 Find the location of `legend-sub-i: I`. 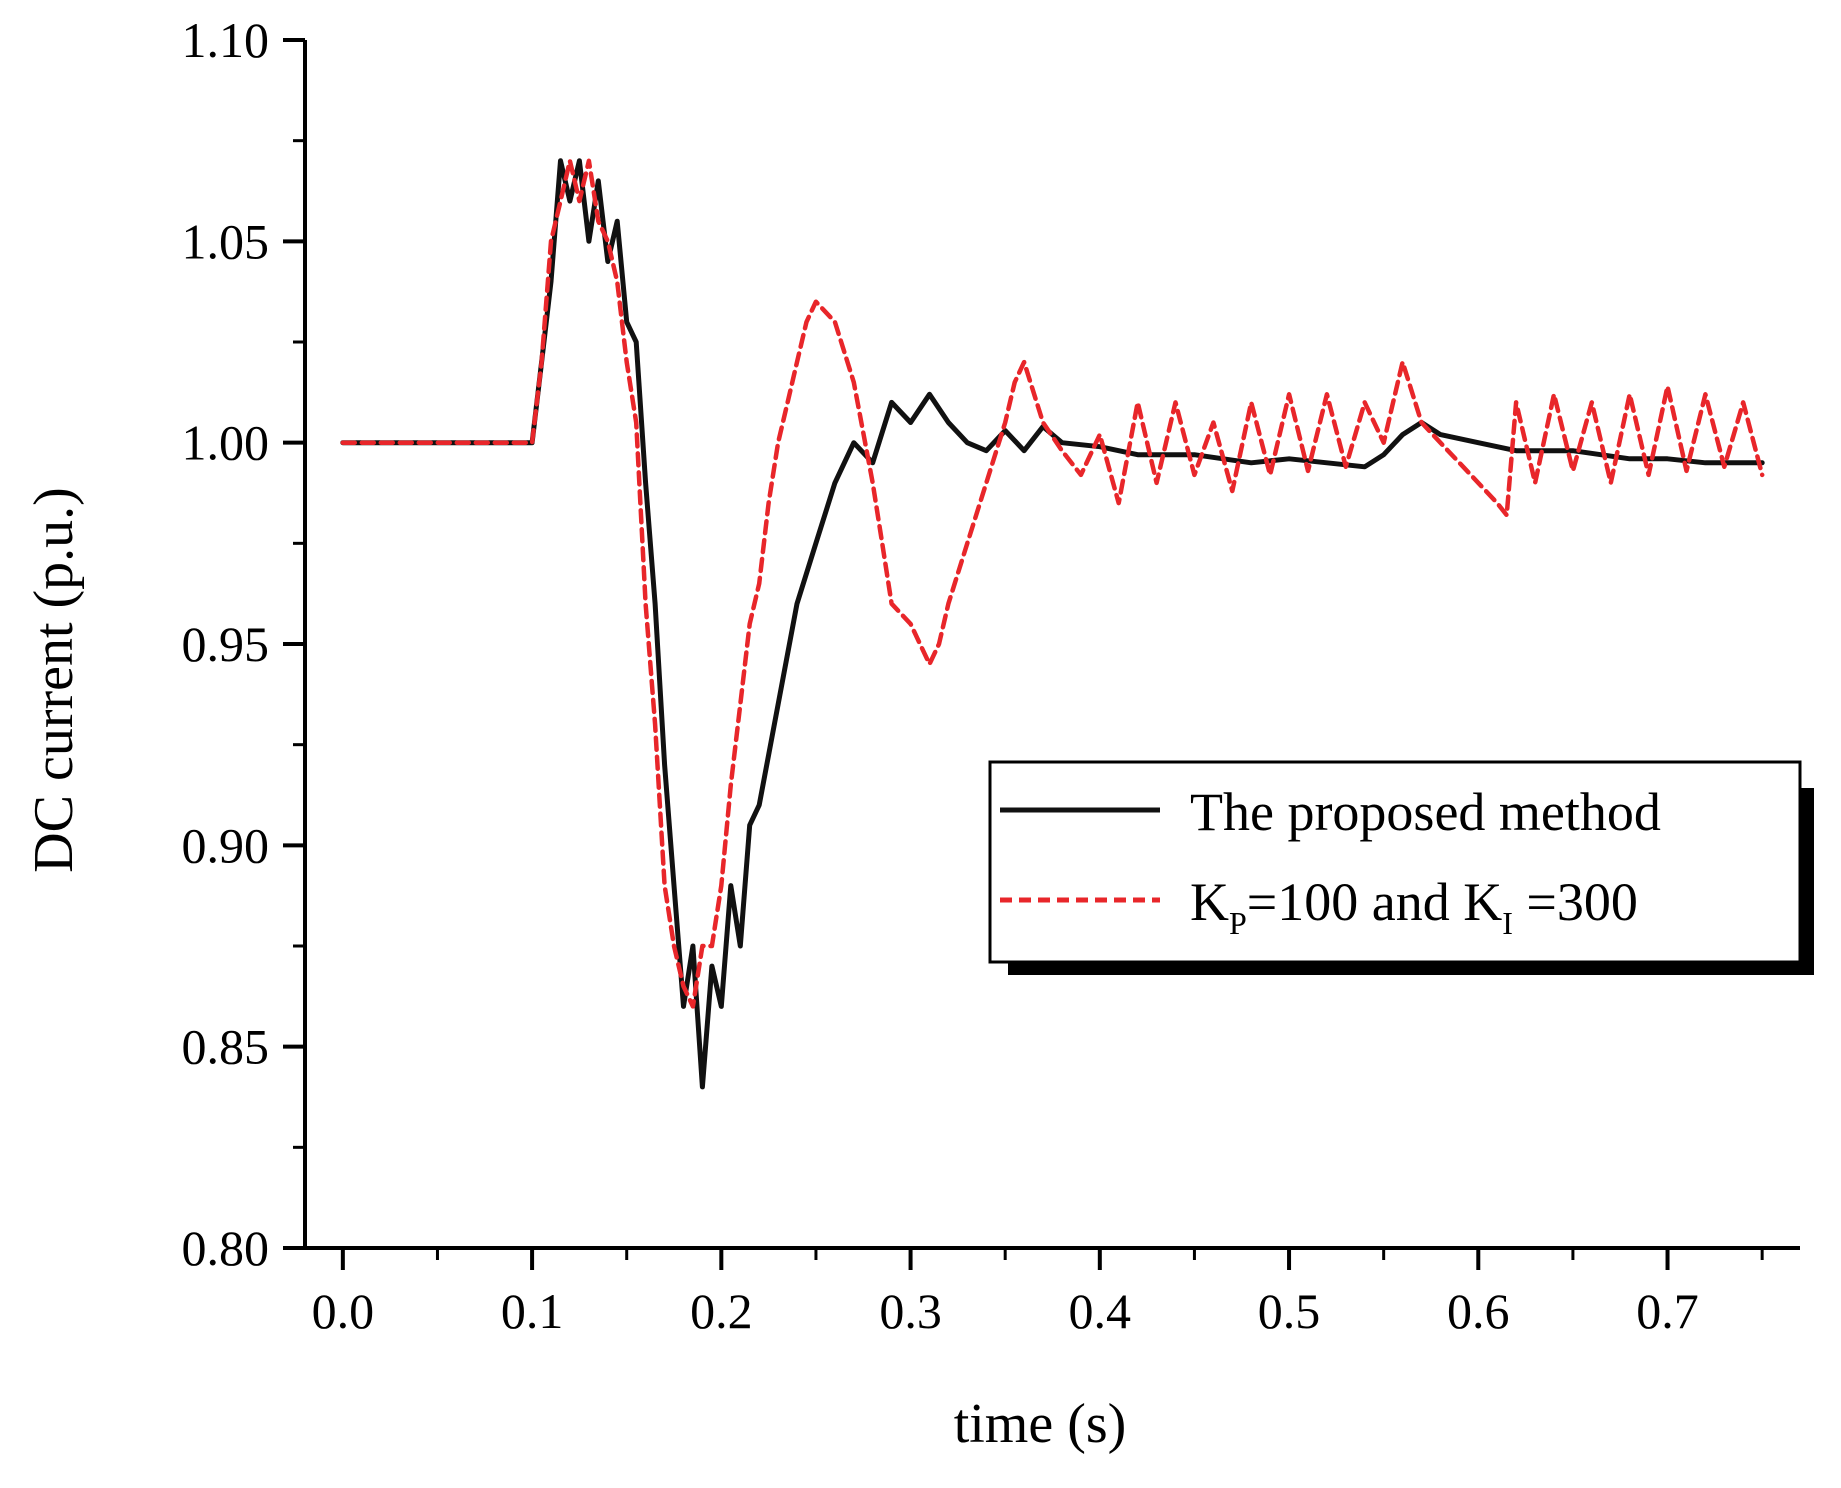

legend-sub-i: I is located at coordinates (1507, 923).